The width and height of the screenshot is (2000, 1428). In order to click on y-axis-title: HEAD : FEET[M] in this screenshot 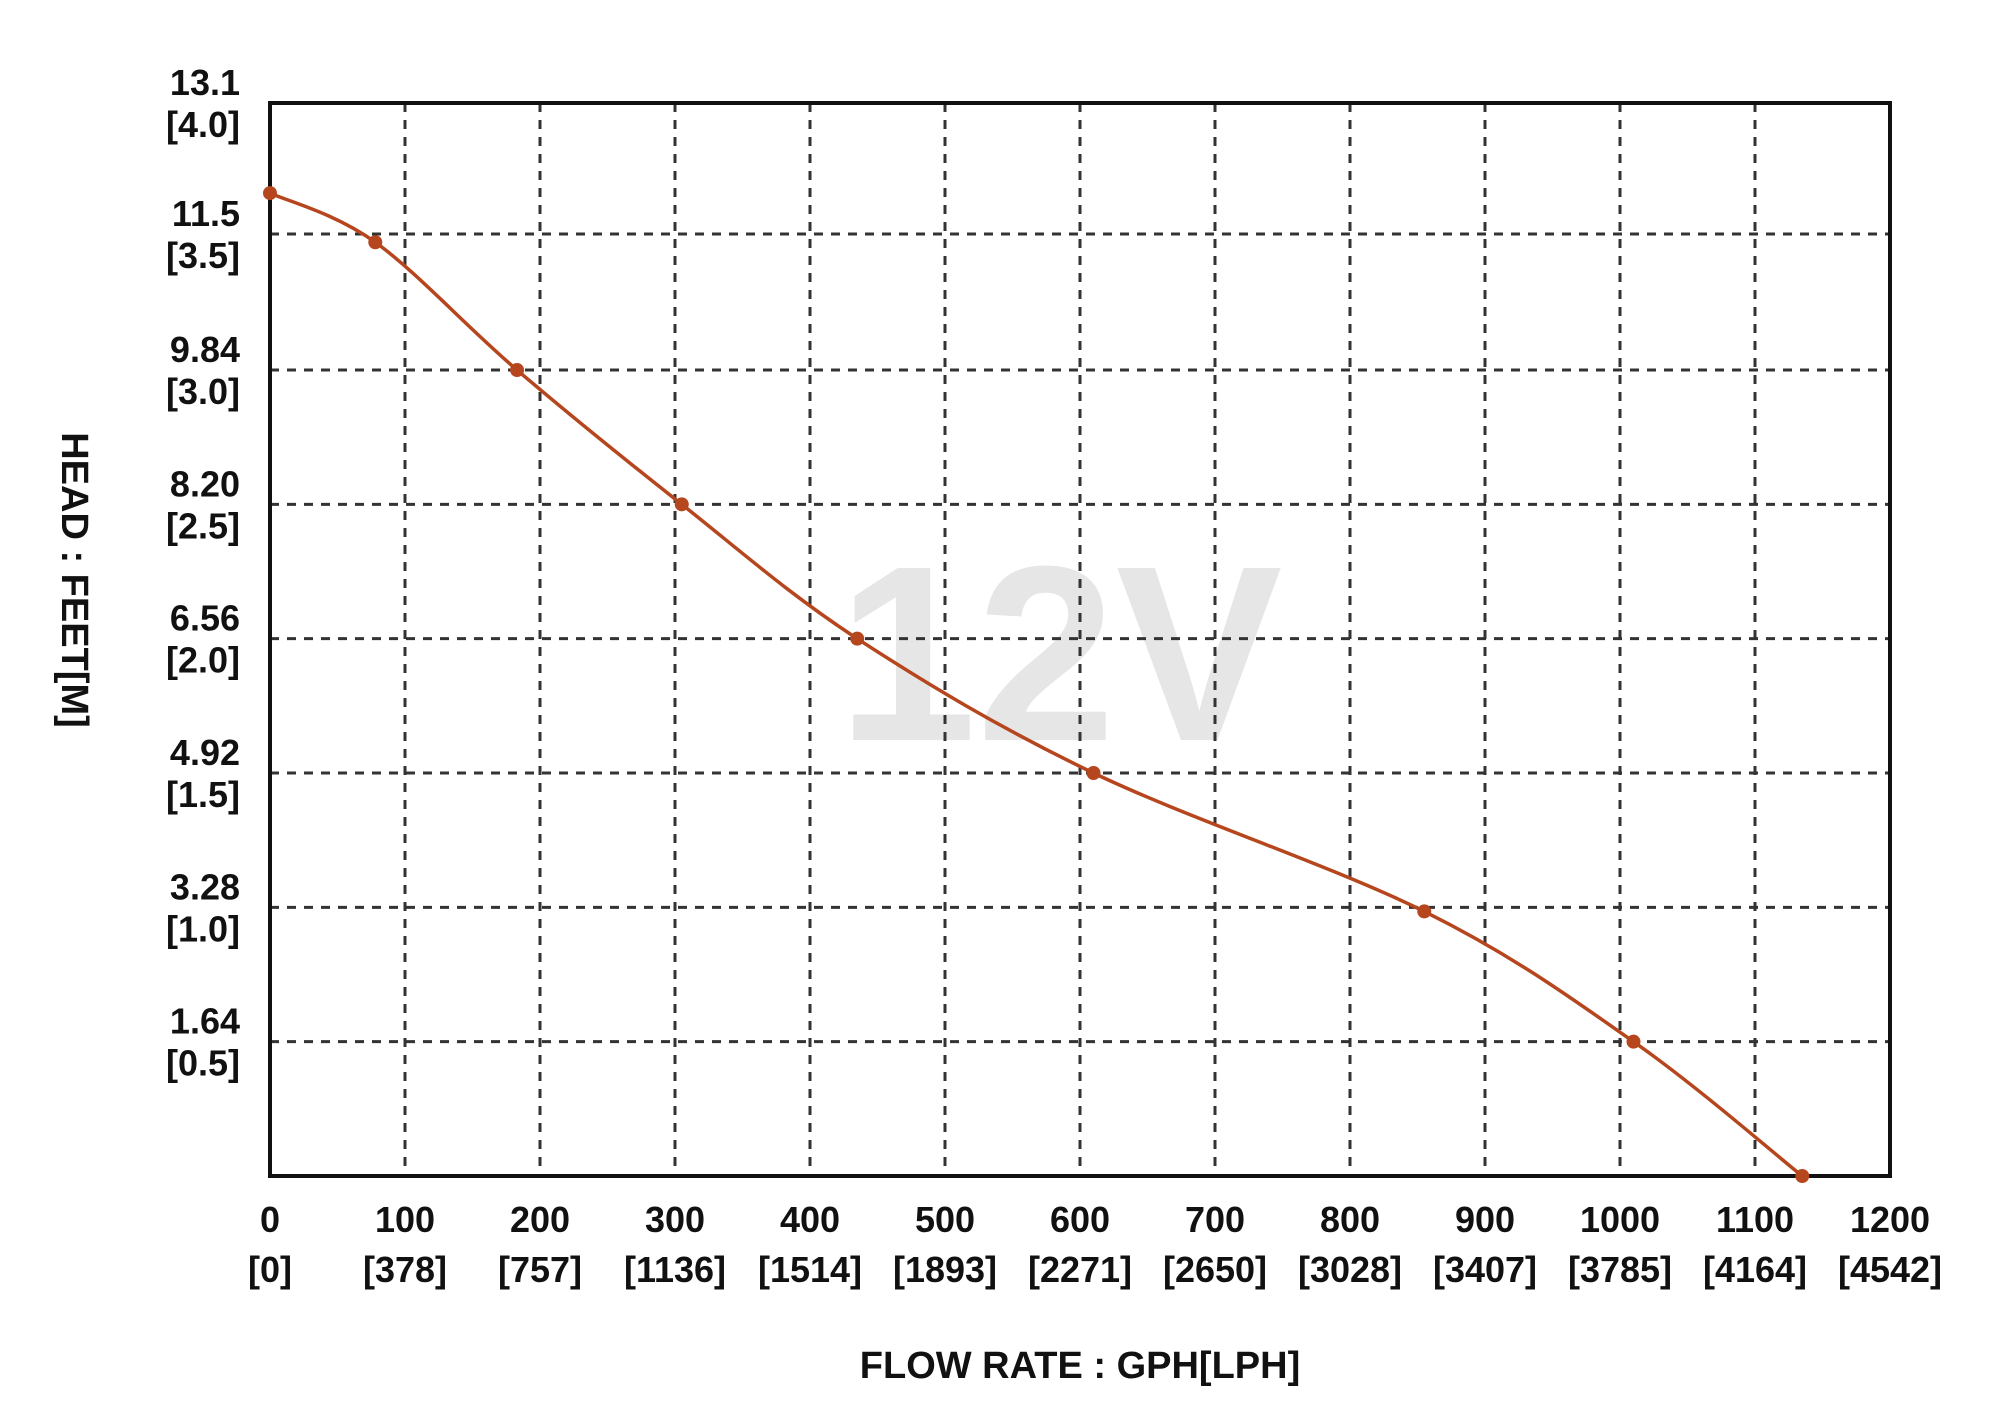, I will do `click(74, 580)`.